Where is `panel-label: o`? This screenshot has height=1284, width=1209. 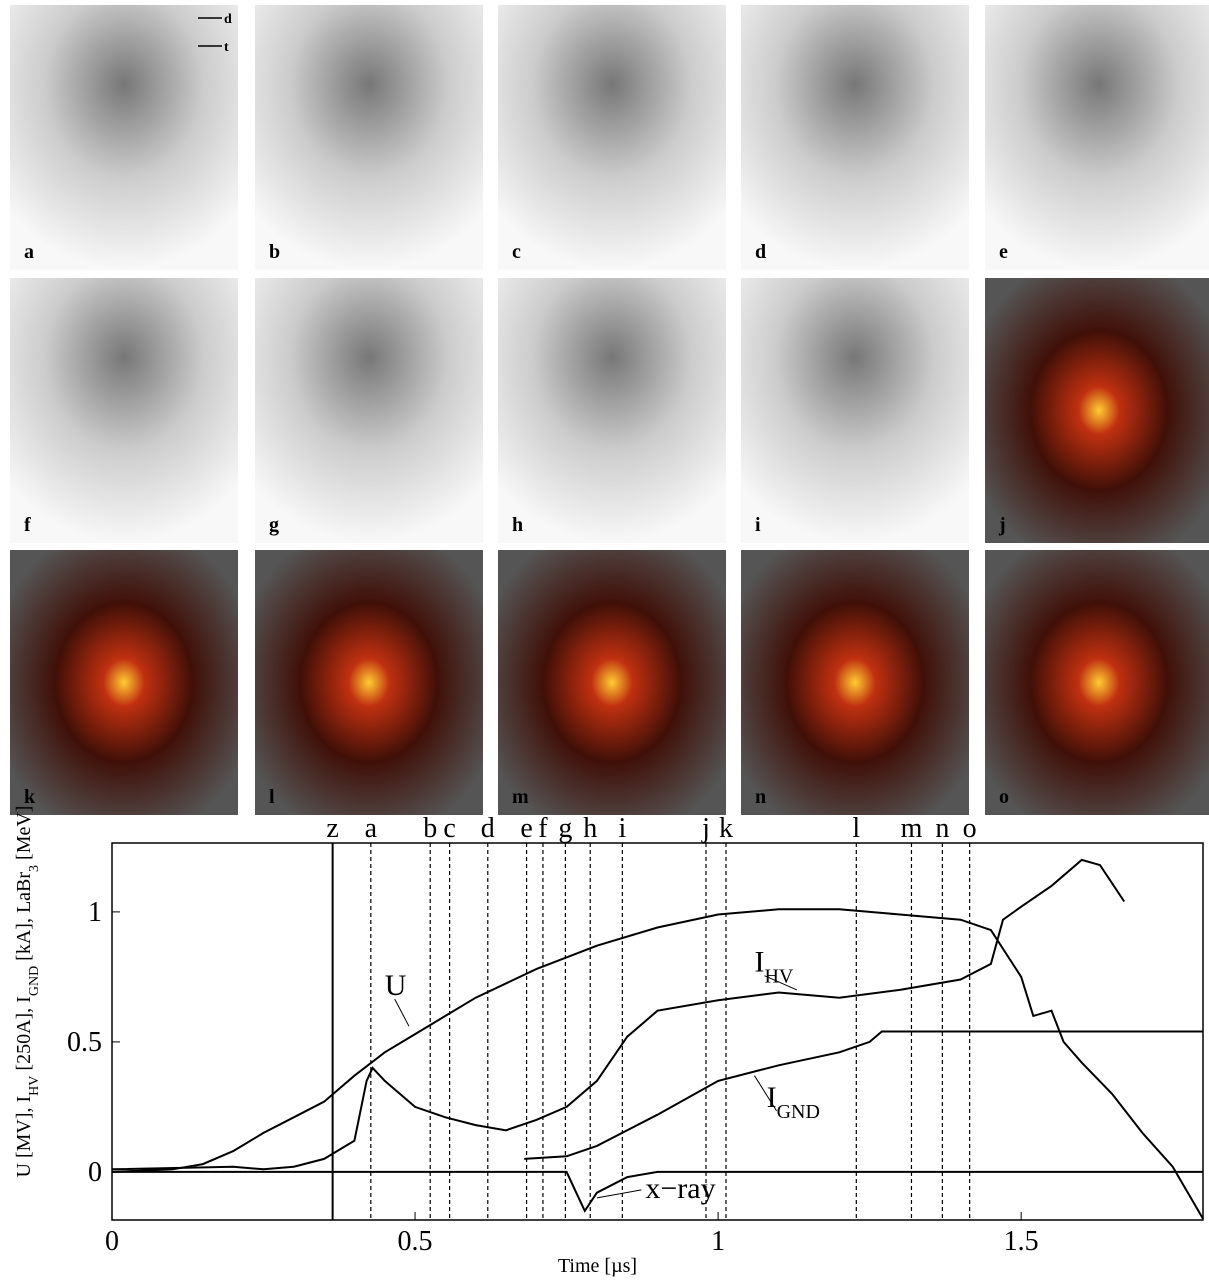
panel-label: o is located at coordinates (1004, 797).